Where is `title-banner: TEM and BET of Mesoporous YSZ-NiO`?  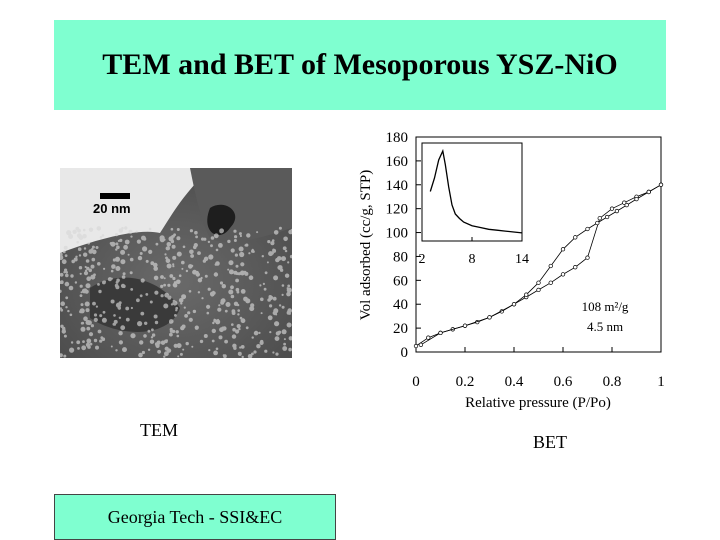 title-banner: TEM and BET of Mesoporous YSZ-NiO is located at coordinates (360, 65).